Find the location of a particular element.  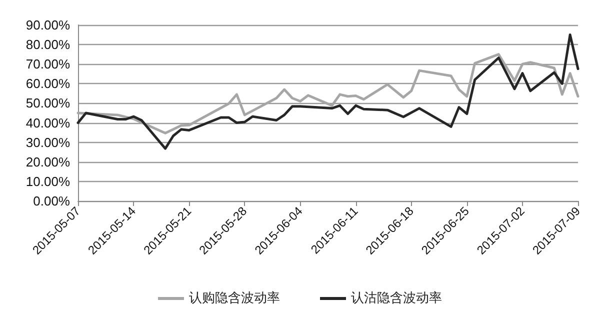

y-tick-label: 90.00% is located at coordinates (48, 25).